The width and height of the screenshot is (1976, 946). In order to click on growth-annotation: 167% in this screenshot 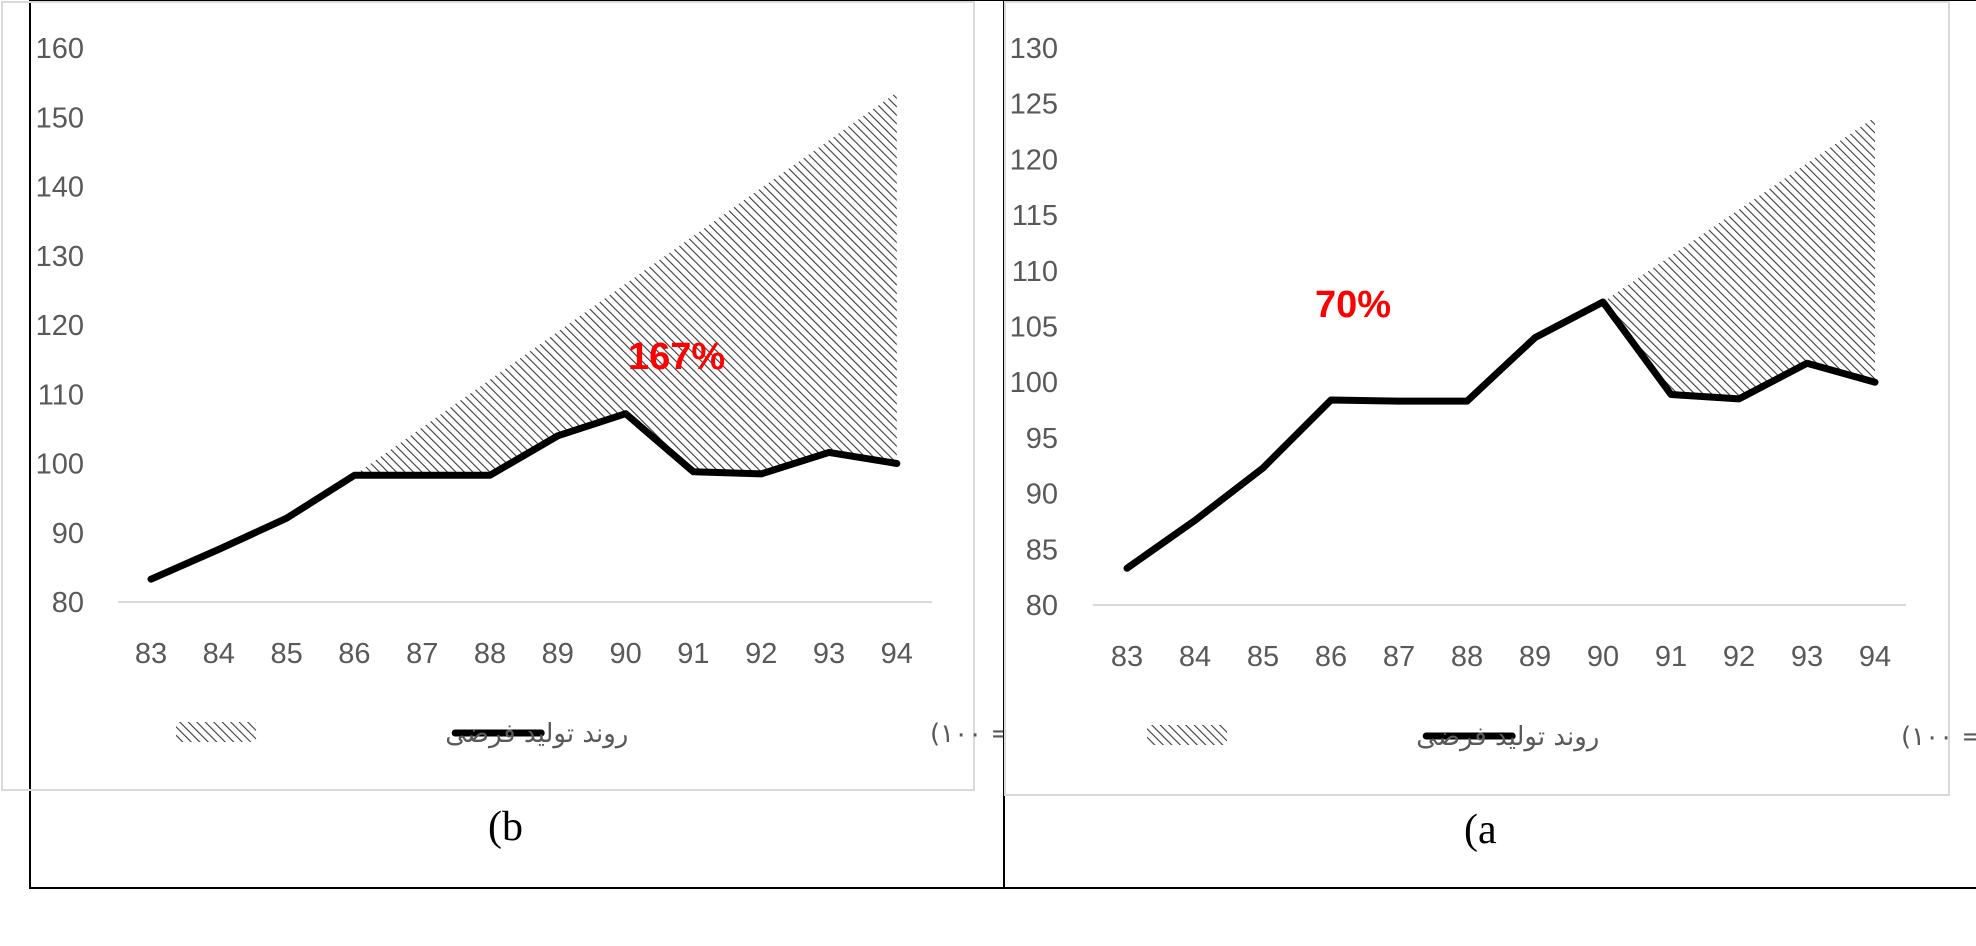, I will do `click(676, 357)`.